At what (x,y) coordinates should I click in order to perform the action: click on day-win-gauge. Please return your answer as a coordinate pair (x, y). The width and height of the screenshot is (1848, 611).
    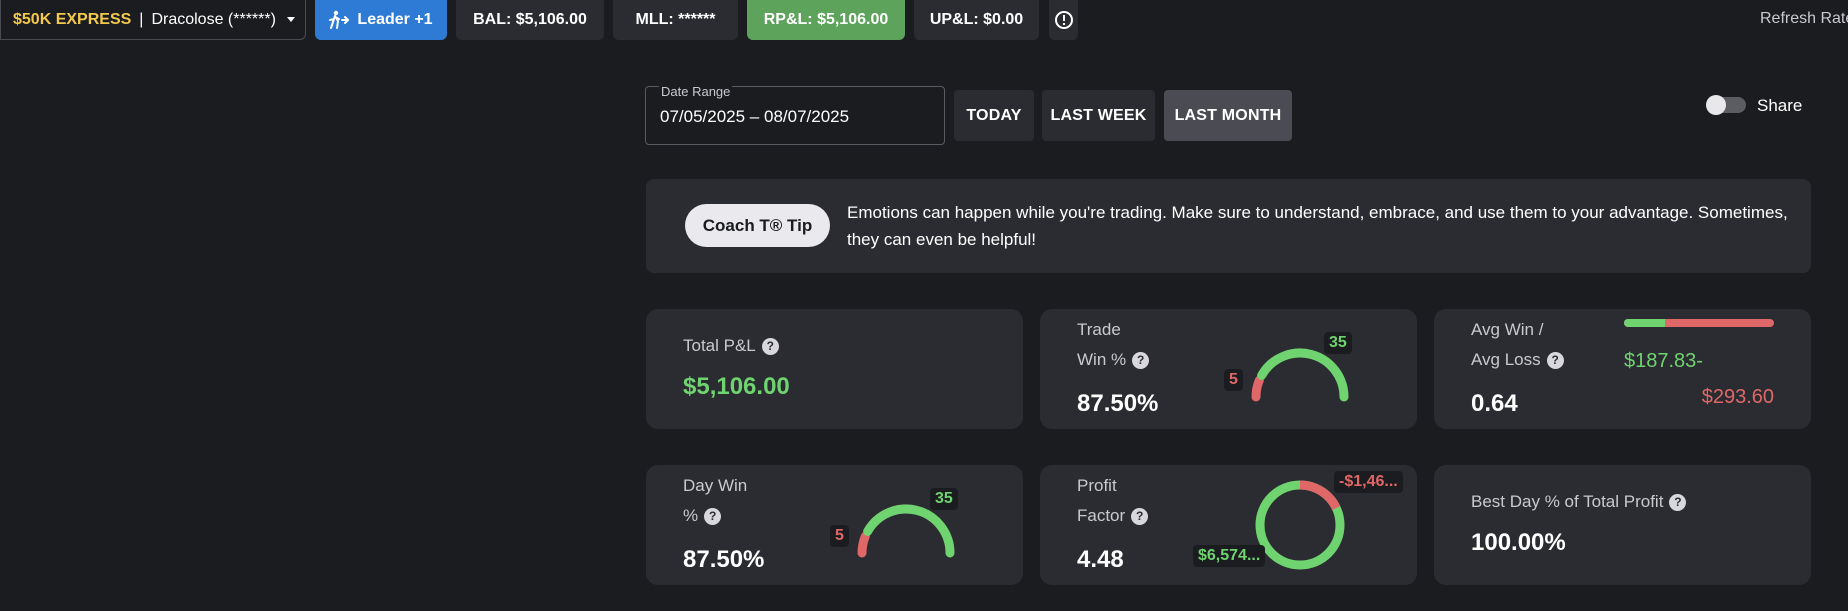
    Looking at the image, I should click on (906, 531).